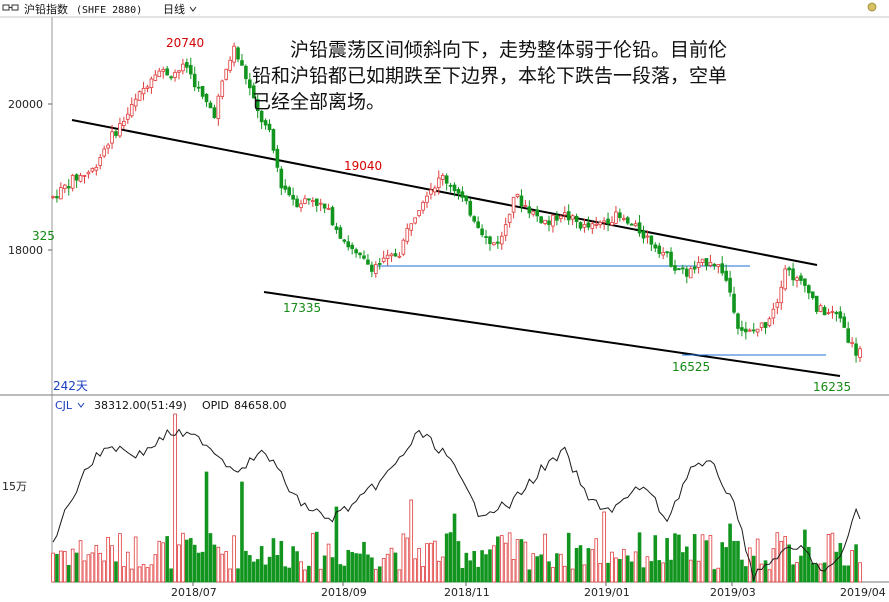  What do you see at coordinates (872, 7) in the screenshot?
I see `settings-icon` at bounding box center [872, 7].